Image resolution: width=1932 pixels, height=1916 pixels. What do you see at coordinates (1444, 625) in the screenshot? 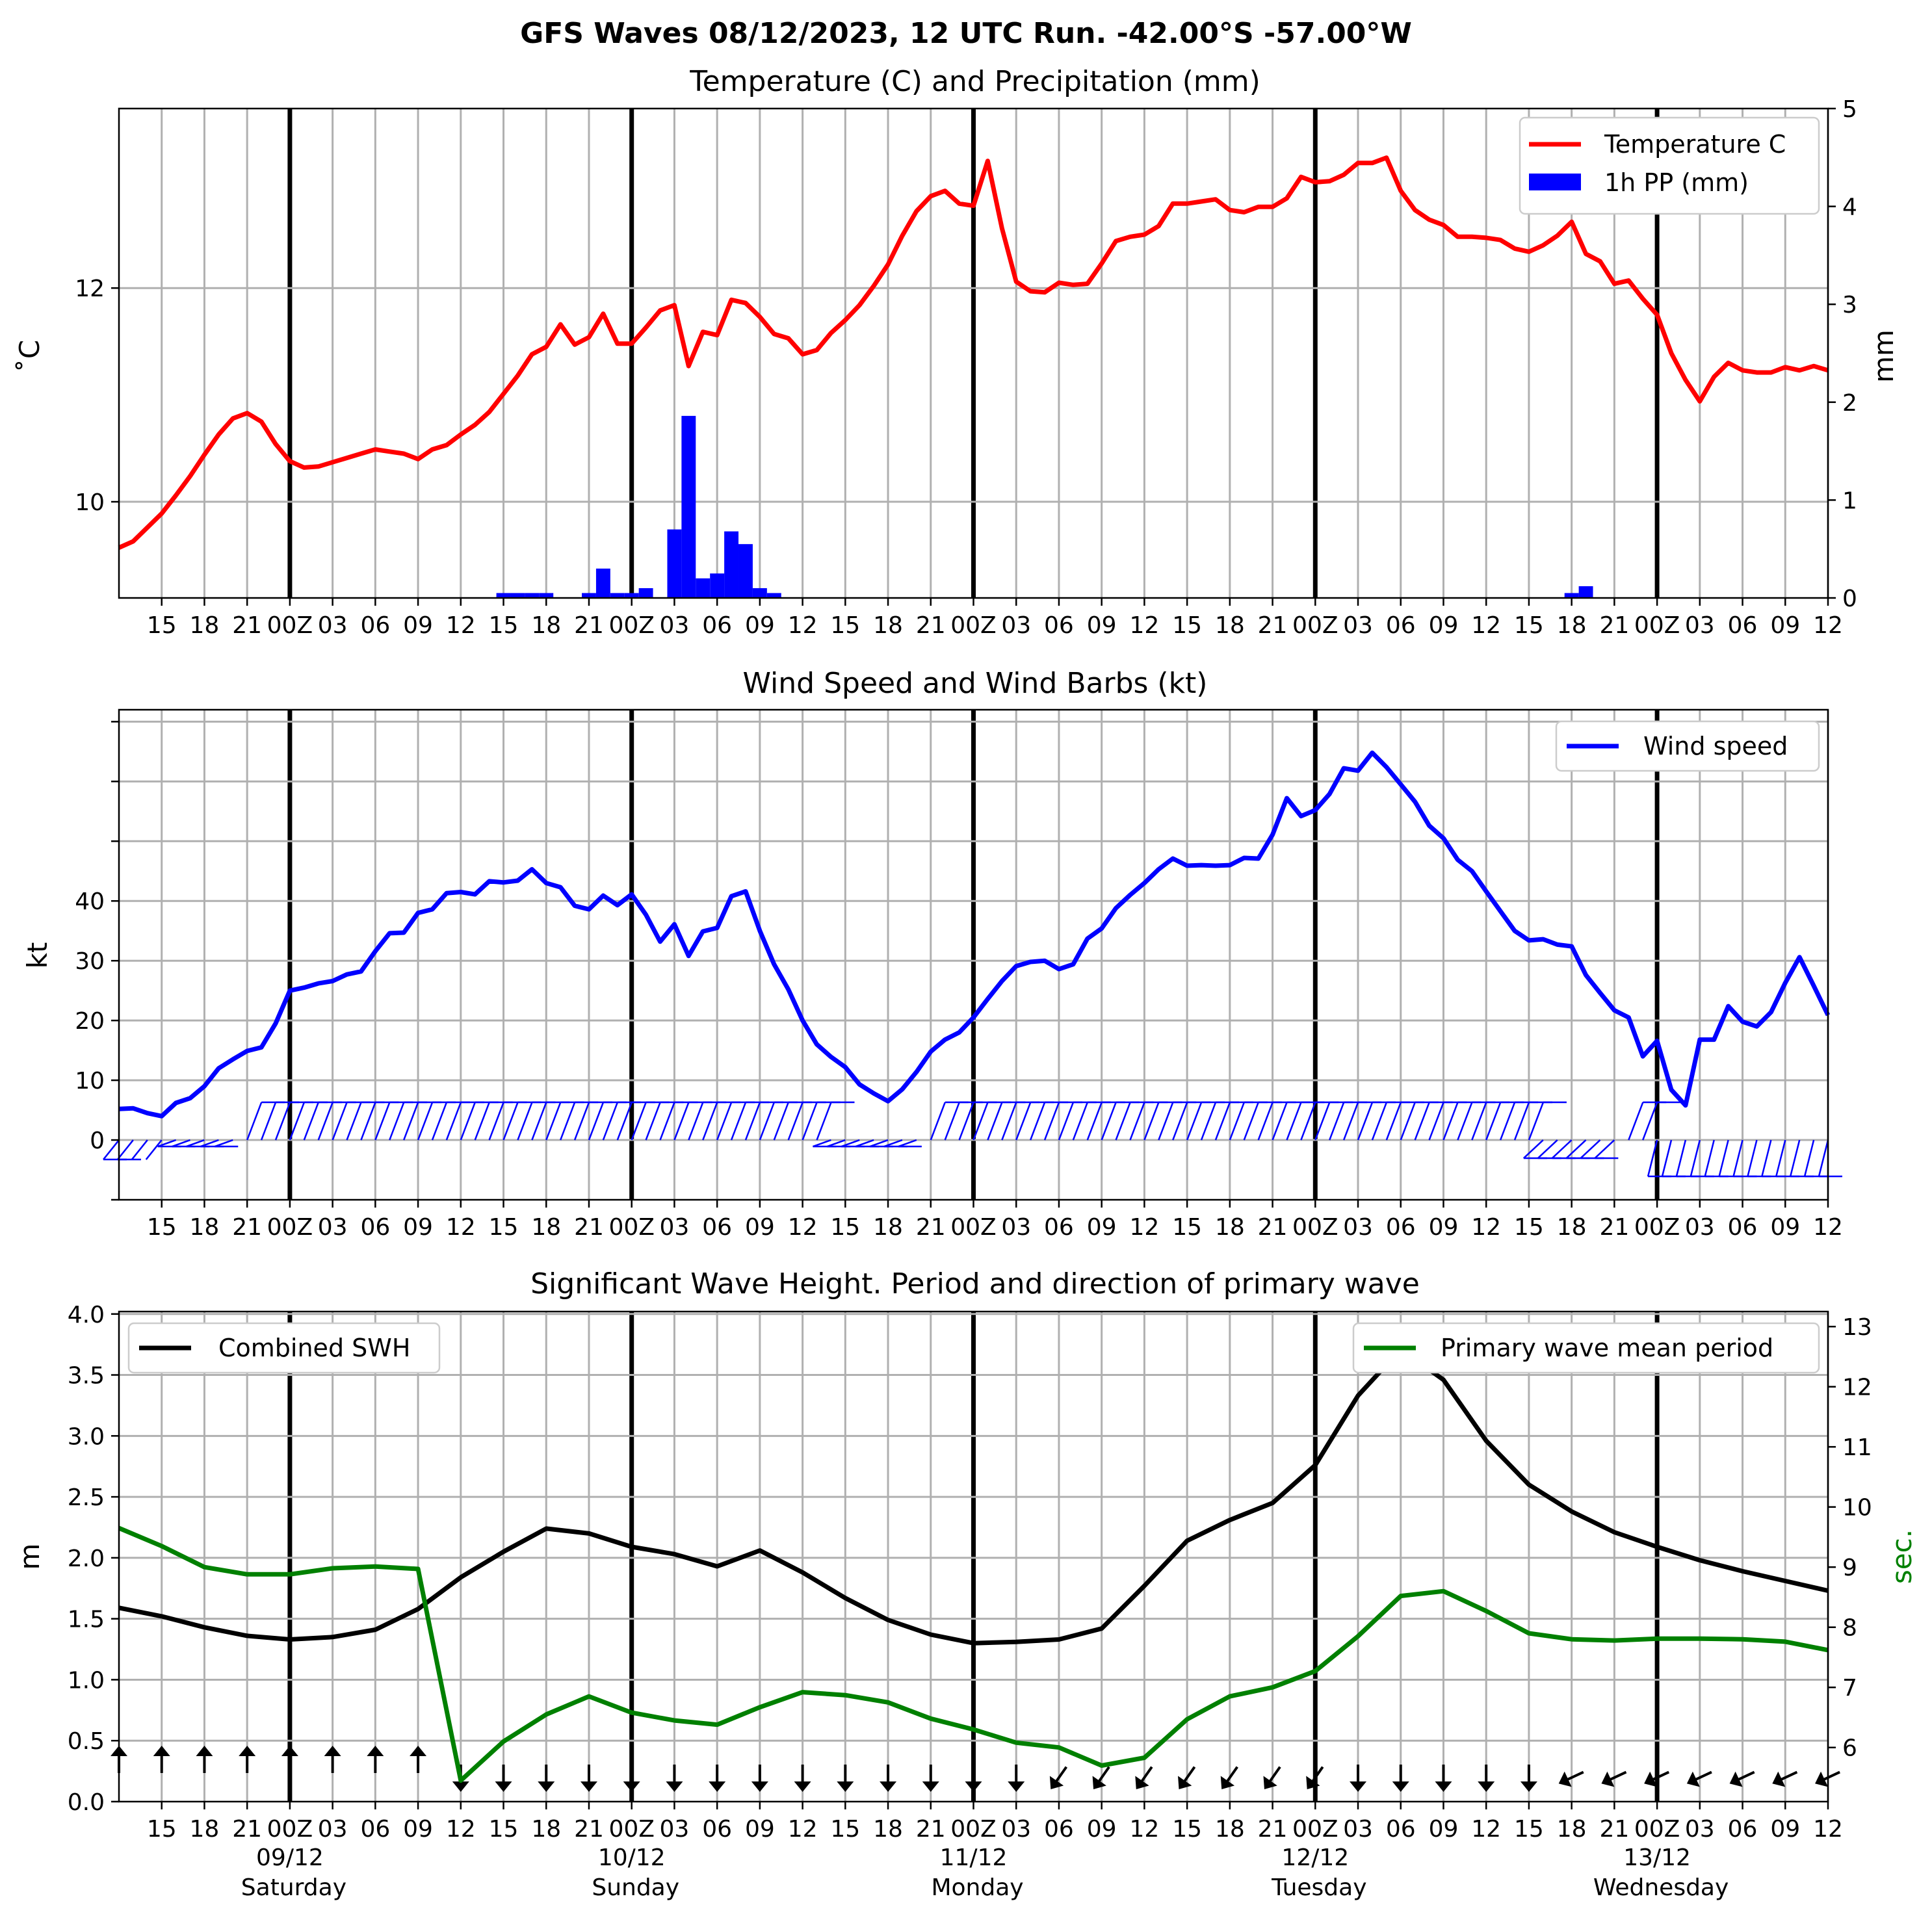
I see `x-tick-label: 09` at bounding box center [1444, 625].